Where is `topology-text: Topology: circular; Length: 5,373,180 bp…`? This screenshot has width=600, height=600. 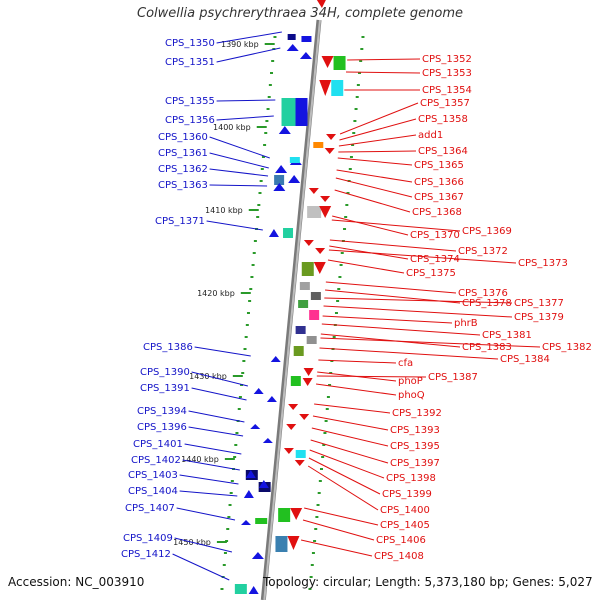 topology-text: Topology: circular; Length: 5,373,180 bp… is located at coordinates (428, 582).